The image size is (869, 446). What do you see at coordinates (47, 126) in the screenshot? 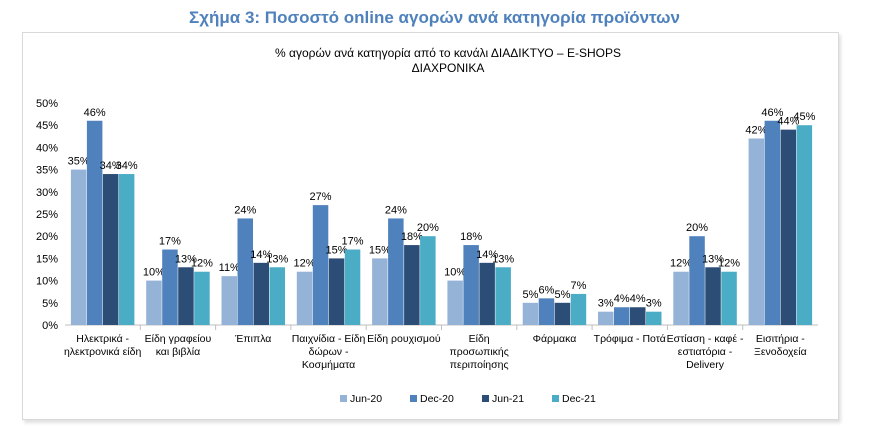
I see `y-tick-label: 45%` at bounding box center [47, 126].